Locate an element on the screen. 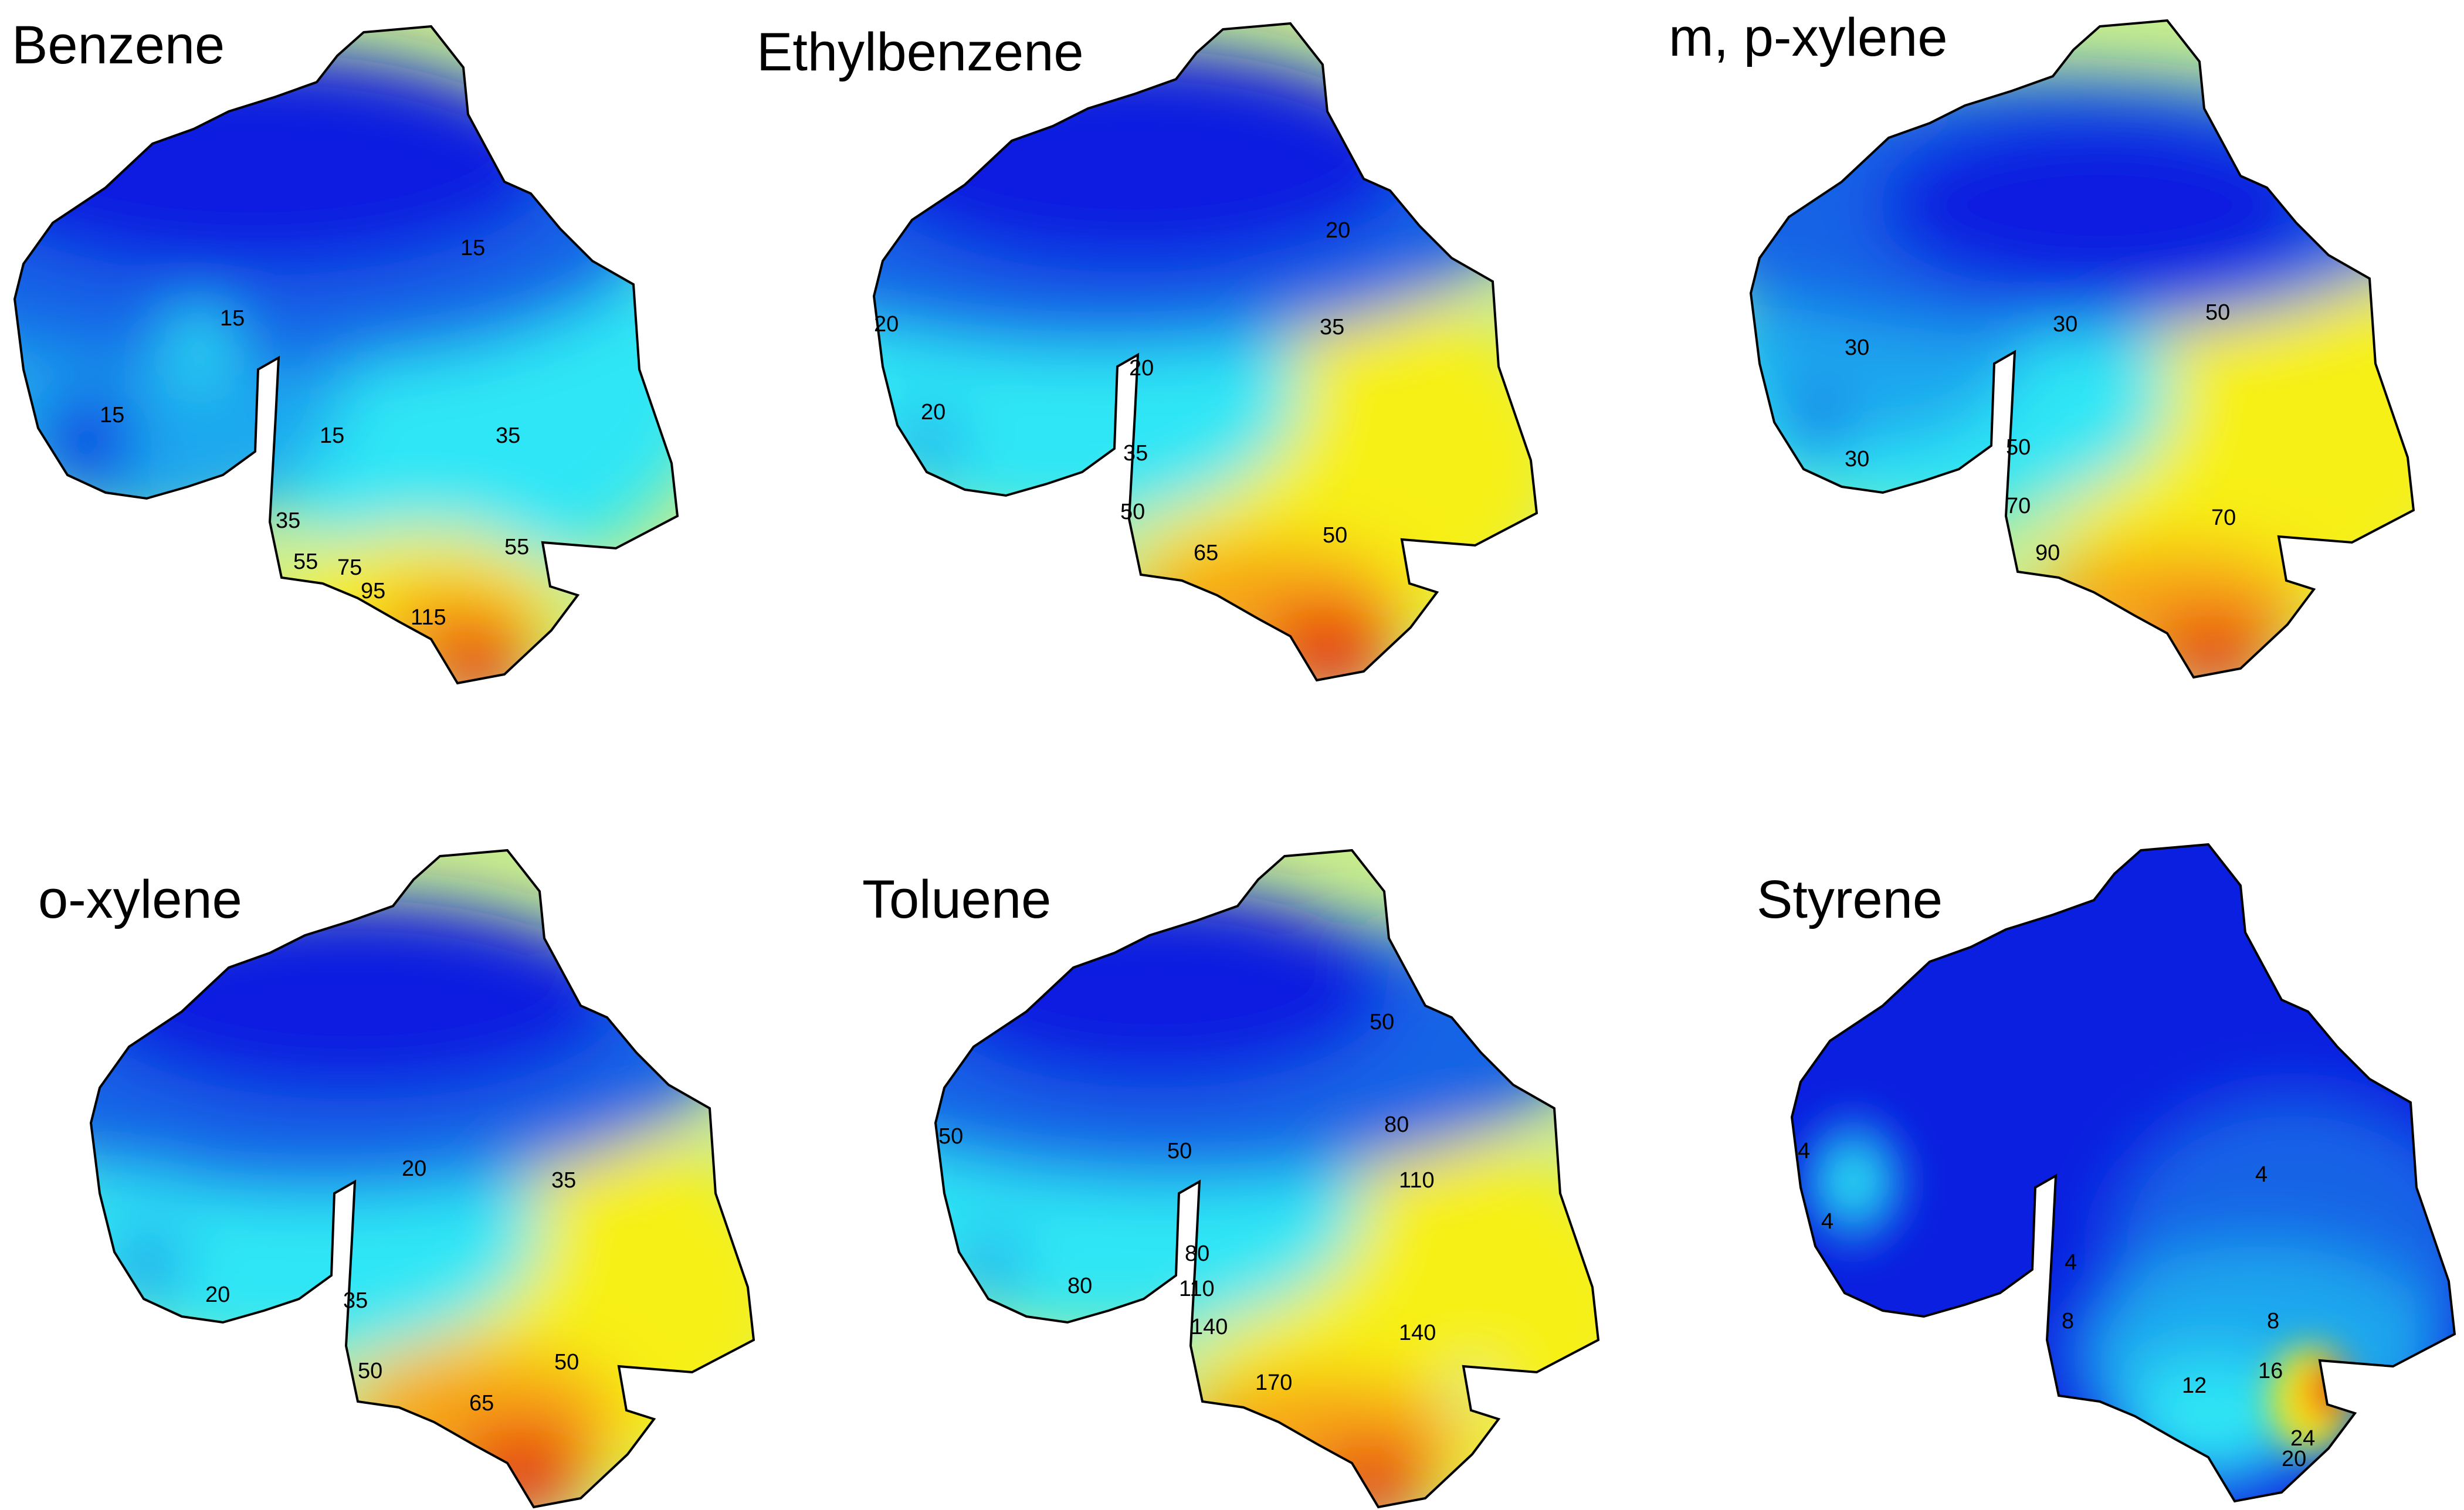 Image resolution: width=2464 pixels, height=1510 pixels. contour-label: 90 is located at coordinates (2047, 553).